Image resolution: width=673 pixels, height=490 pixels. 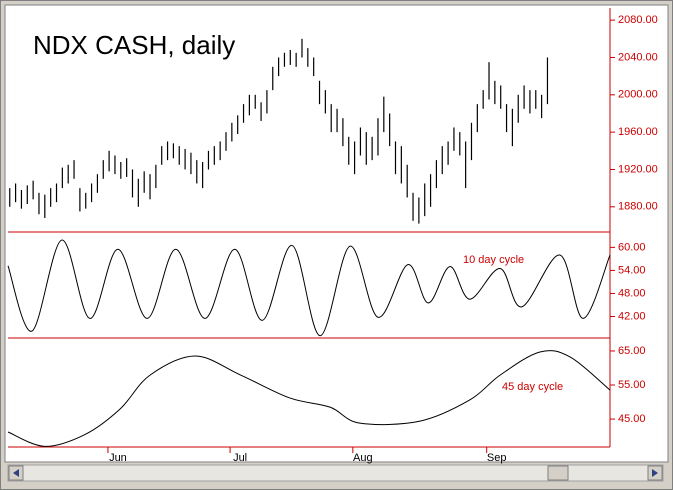 I want to click on y-tick-label: 42.00, so click(x=632, y=316).